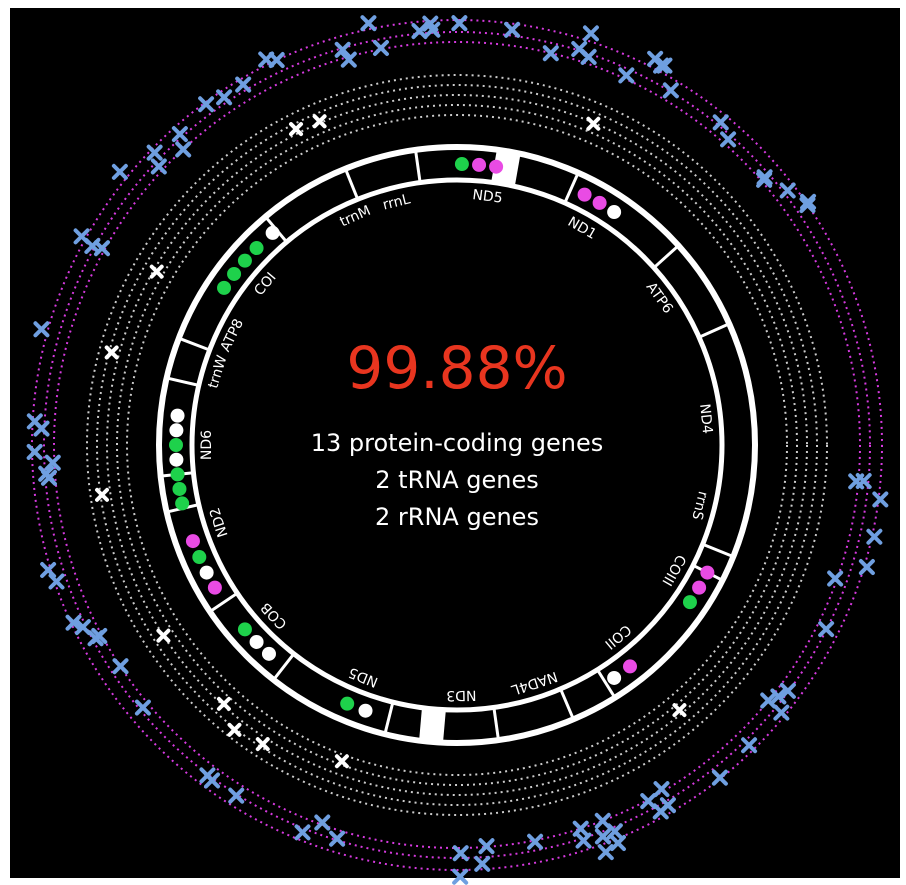  I want to click on center-line: 13 protein-coding genes, so click(457, 443).